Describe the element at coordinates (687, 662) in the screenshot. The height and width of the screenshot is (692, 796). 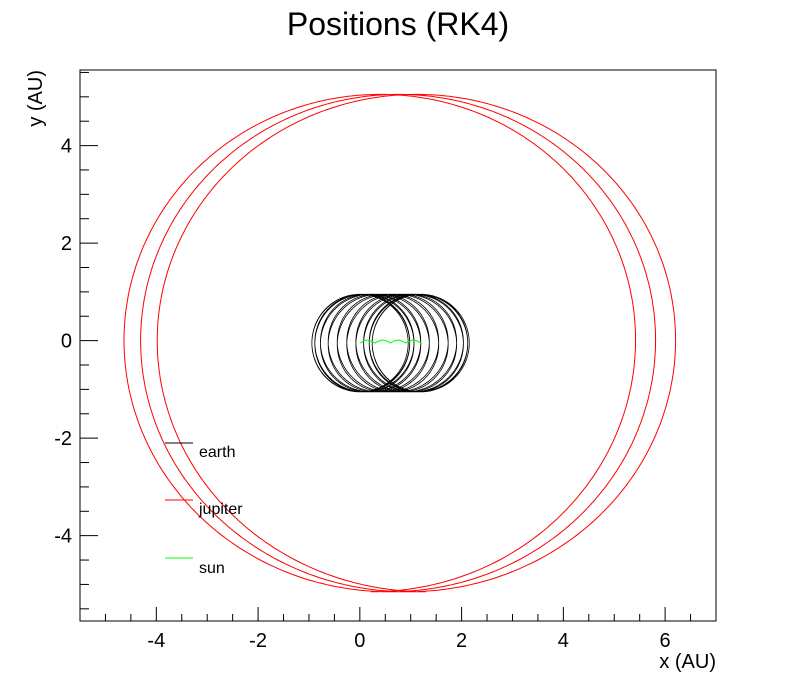
I see `x-axis-label: x (AU)` at that location.